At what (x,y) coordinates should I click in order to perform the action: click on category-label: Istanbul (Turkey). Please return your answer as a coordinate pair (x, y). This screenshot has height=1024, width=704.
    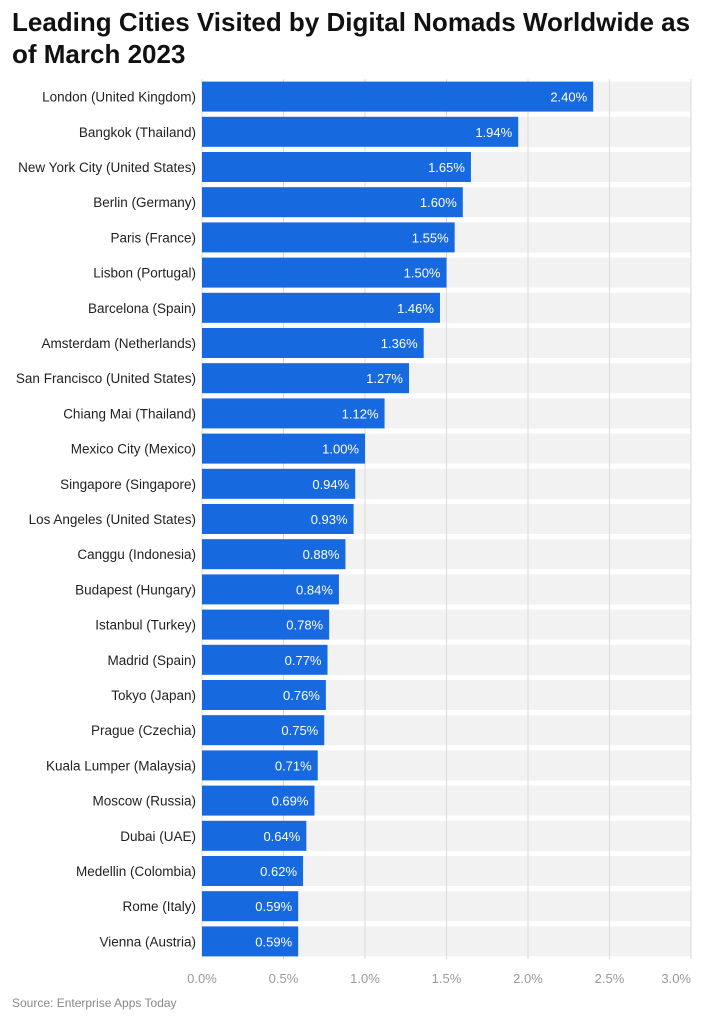
    Looking at the image, I should click on (145, 625).